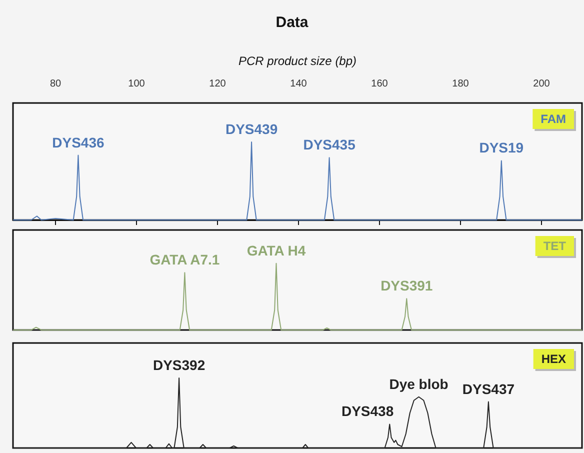 The width and height of the screenshot is (584, 453). Describe the element at coordinates (78, 142) in the screenshot. I see `annotation: DYS436` at that location.